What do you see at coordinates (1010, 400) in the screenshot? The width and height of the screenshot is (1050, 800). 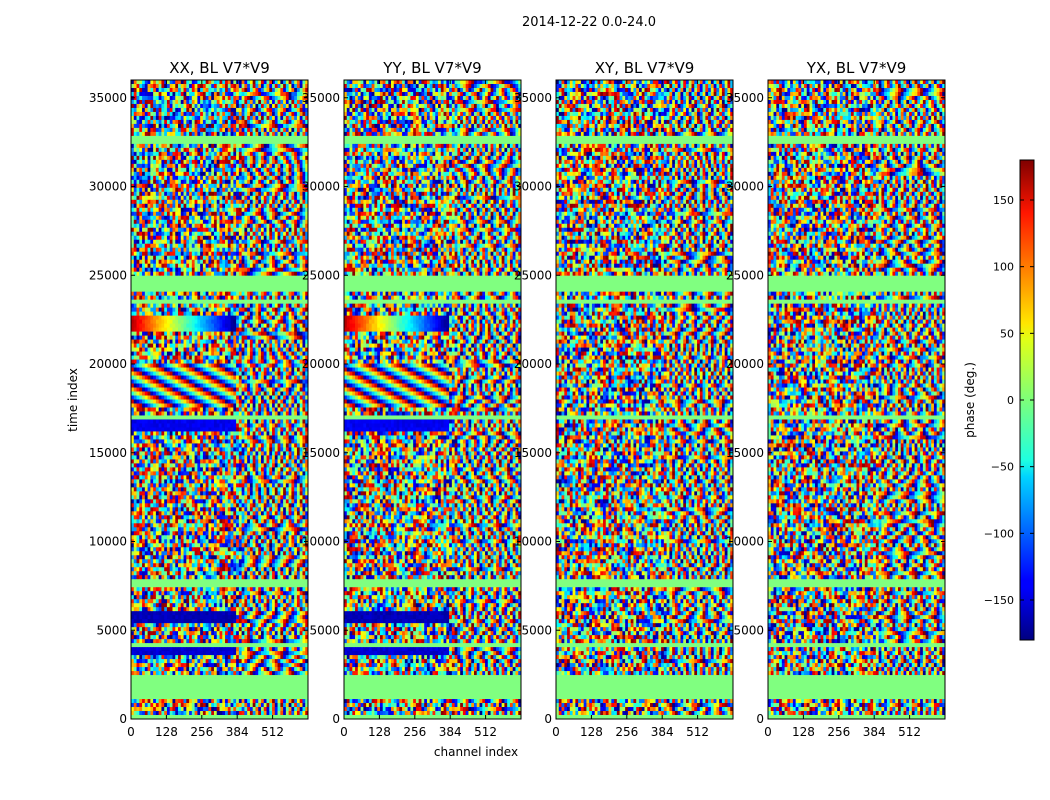 I see `colorbar-tick-label: 0` at bounding box center [1010, 400].